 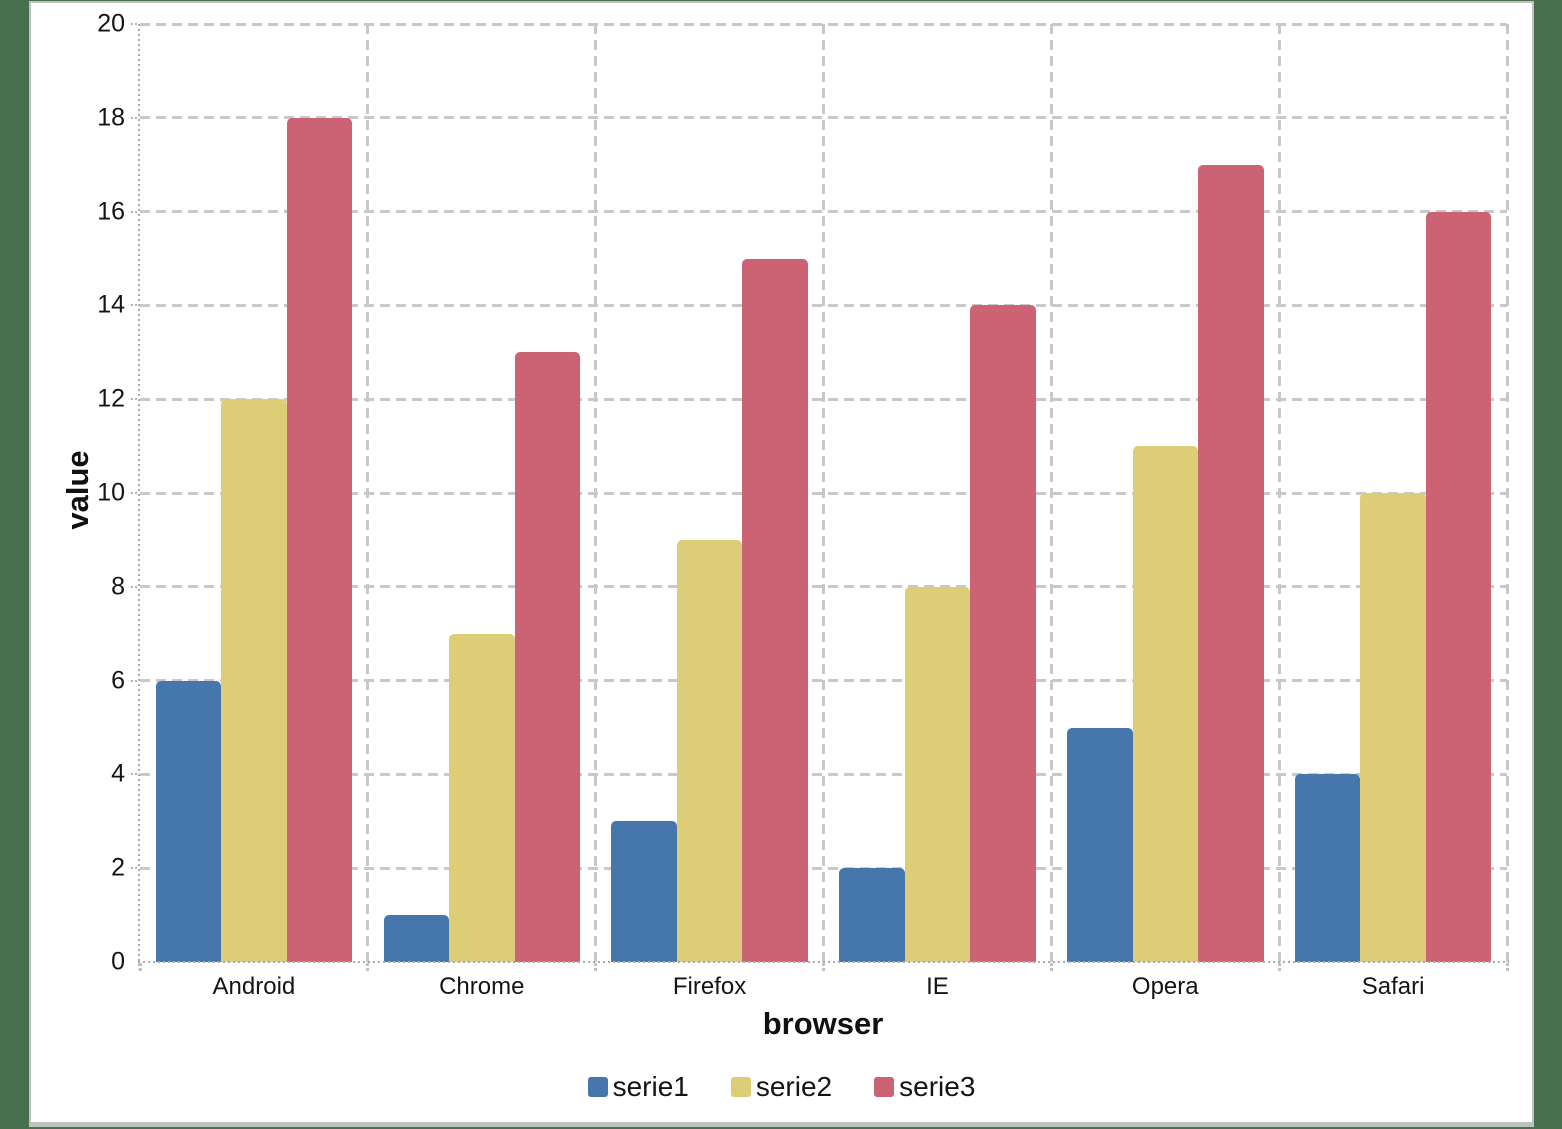 I want to click on bar-serie2-safari, so click(x=1393, y=727).